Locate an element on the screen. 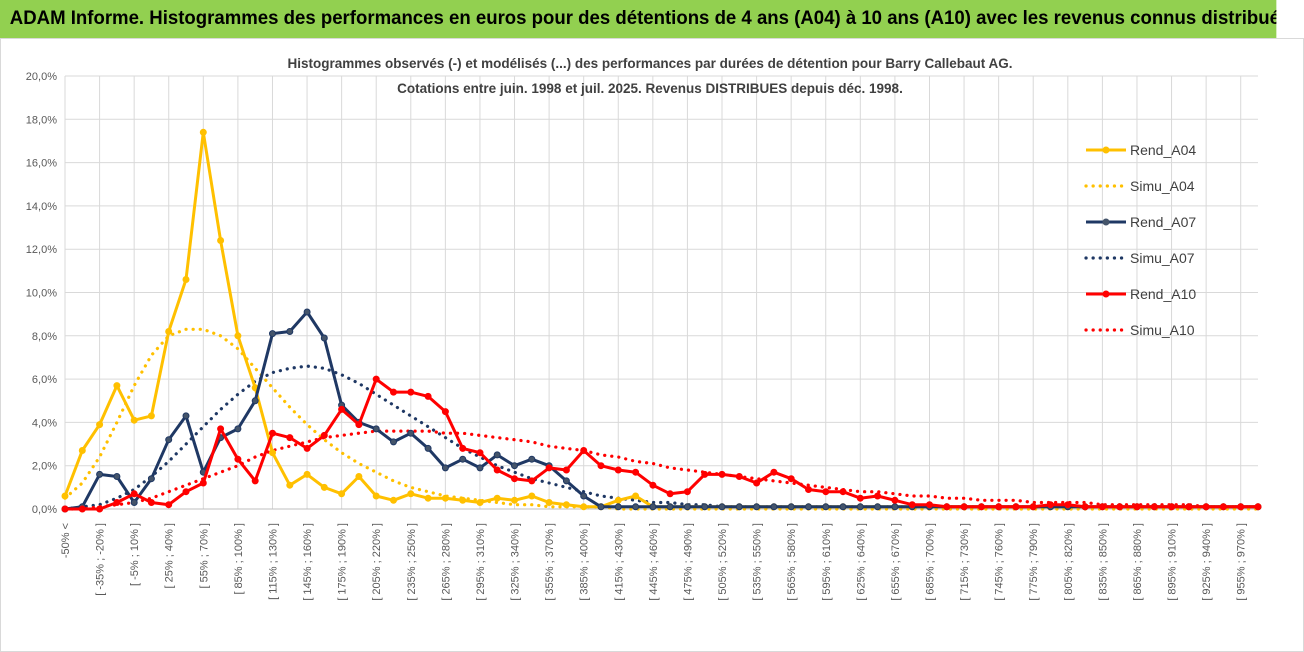  legend-label-rend-a07: Rend_A07 is located at coordinates (1163, 222).